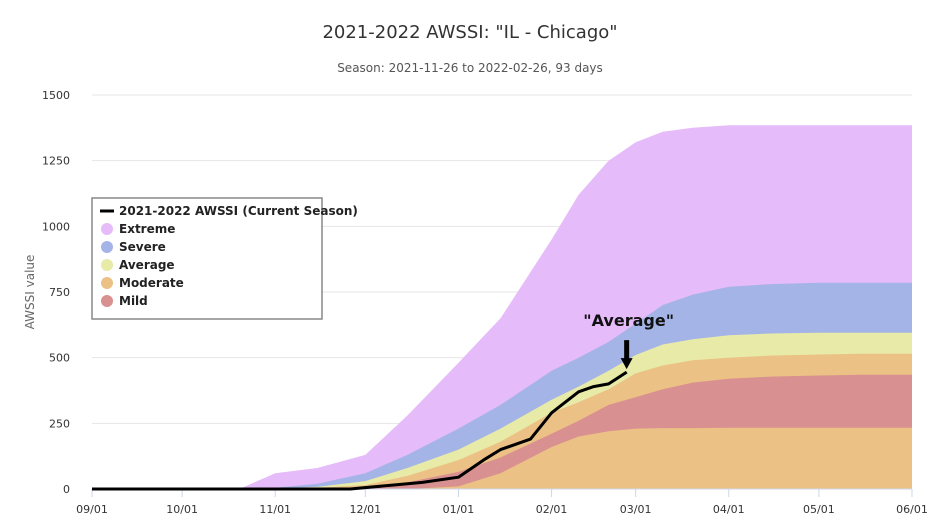 Image resolution: width=932 pixels, height=524 pixels. What do you see at coordinates (628, 340) in the screenshot?
I see `annotations: "Average"` at bounding box center [628, 340].